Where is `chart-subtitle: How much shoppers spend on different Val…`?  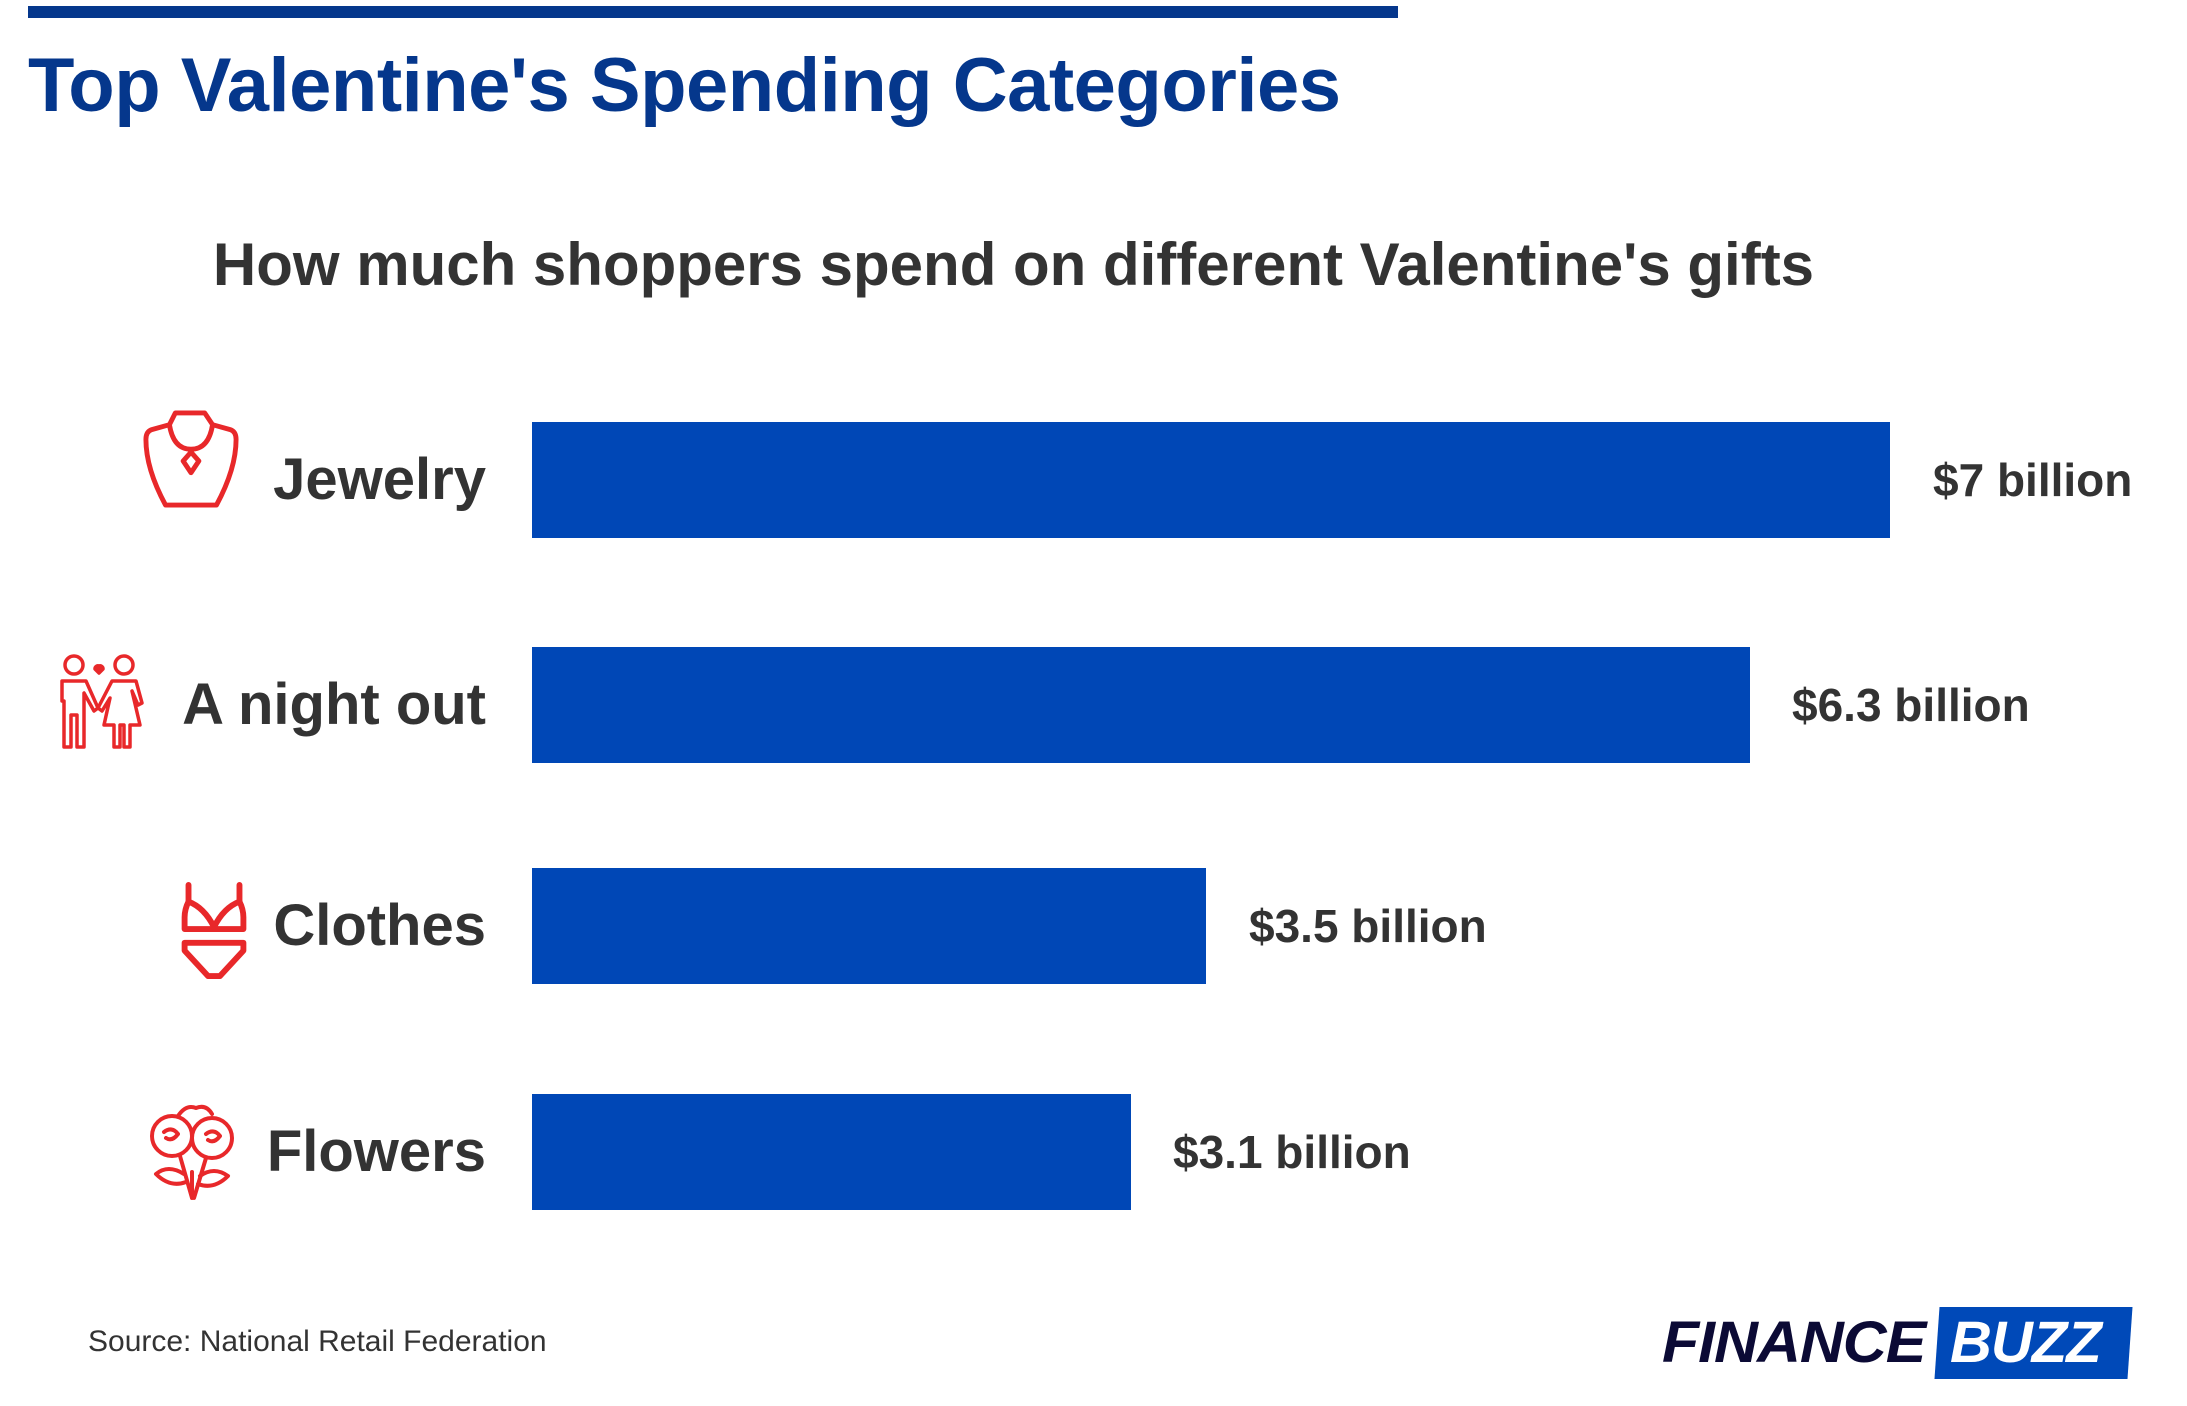 chart-subtitle: How much shoppers spend on different Val… is located at coordinates (1013, 264).